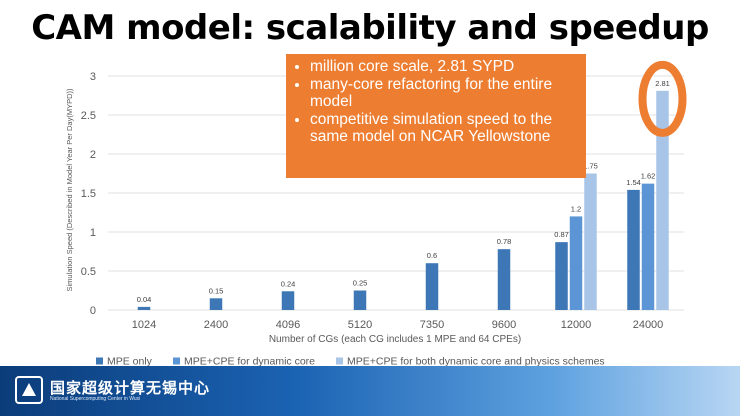 This screenshot has height=416, width=740. What do you see at coordinates (95, 399) in the screenshot?
I see `logo-english-name: National Supercomputing Center in Wuxi` at bounding box center [95, 399].